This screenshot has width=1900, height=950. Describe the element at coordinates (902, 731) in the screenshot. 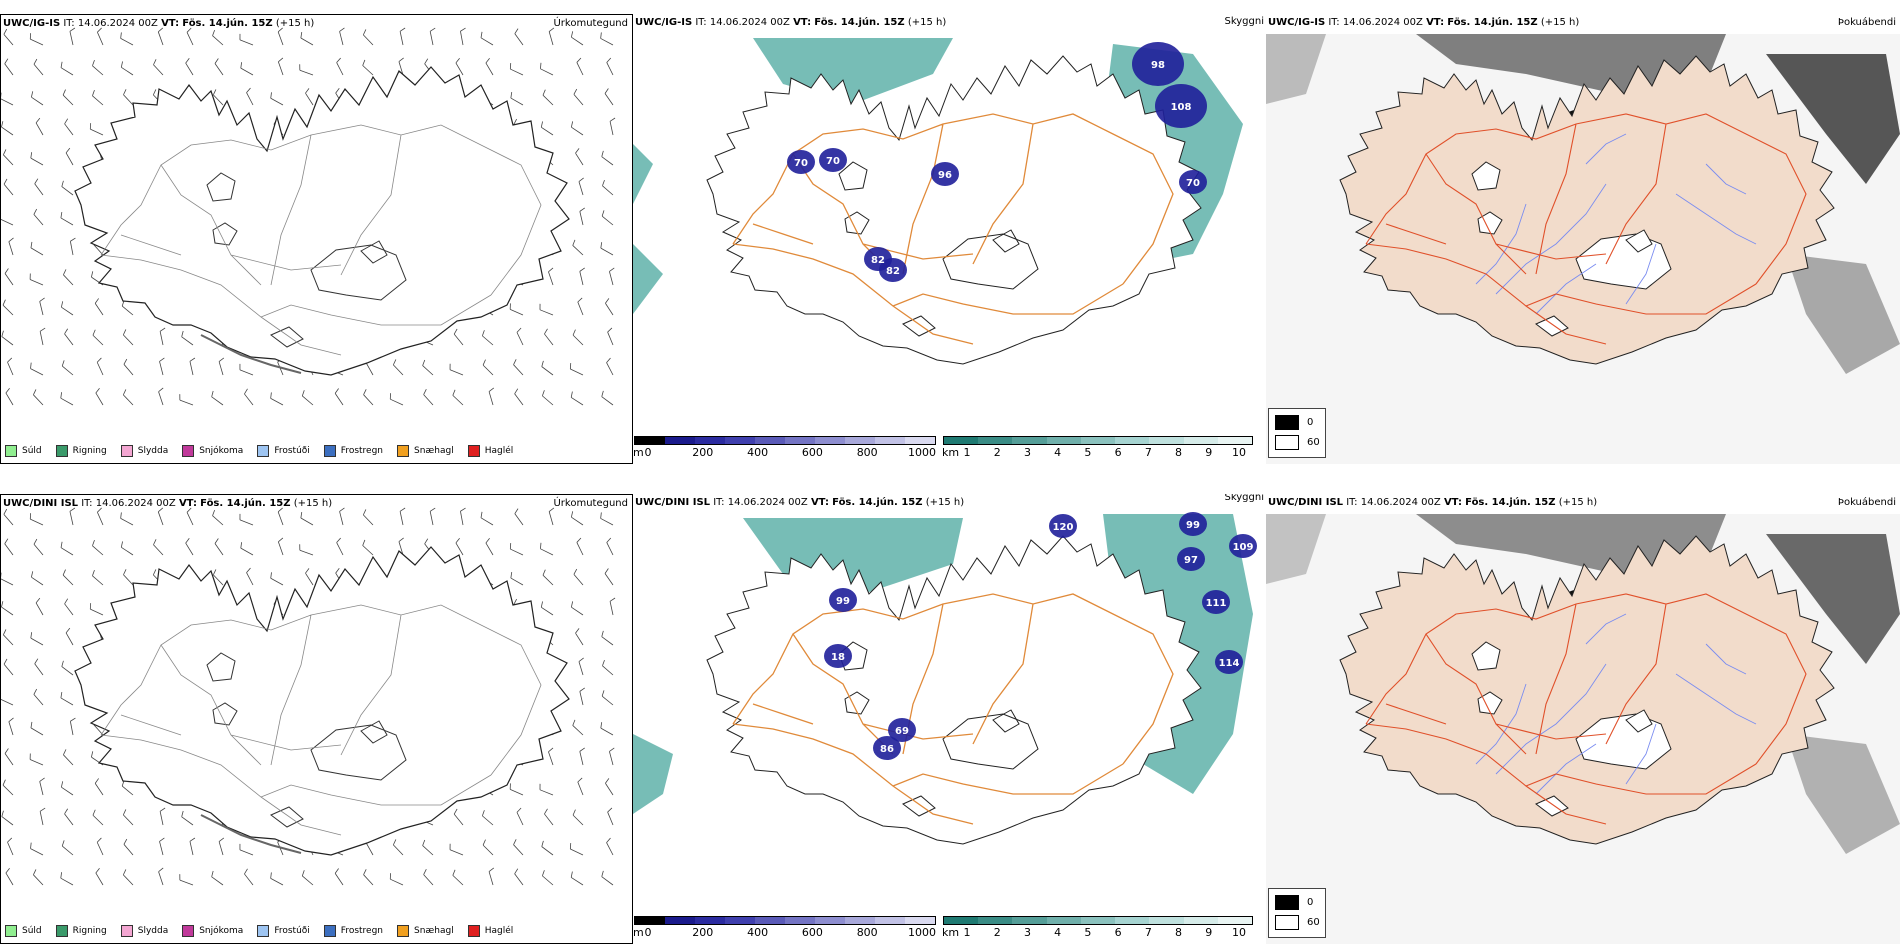

I see `cloud-base-label: 69` at that location.